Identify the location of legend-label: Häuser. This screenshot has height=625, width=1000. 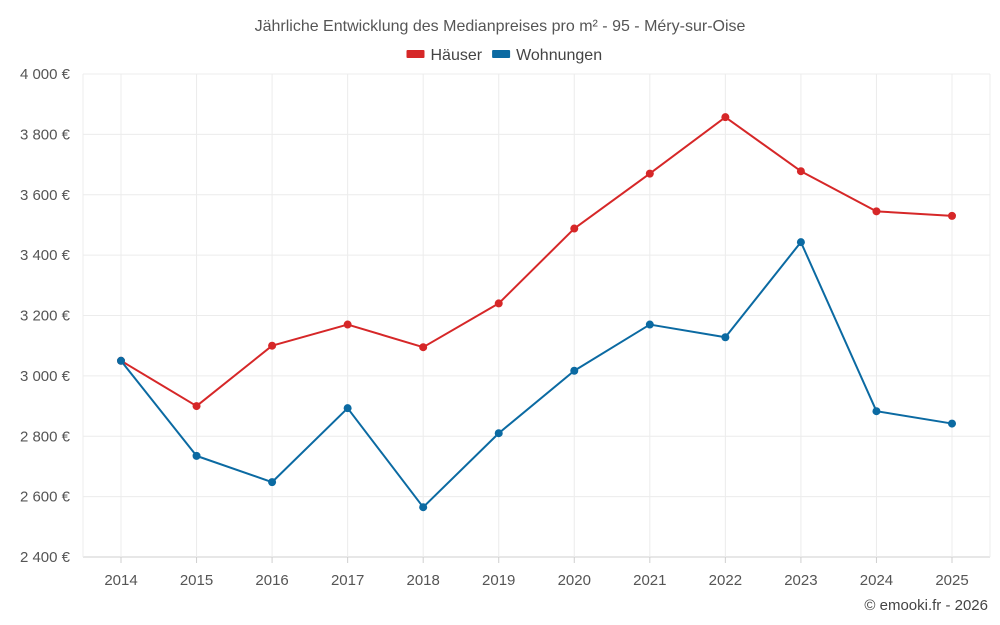
(457, 55).